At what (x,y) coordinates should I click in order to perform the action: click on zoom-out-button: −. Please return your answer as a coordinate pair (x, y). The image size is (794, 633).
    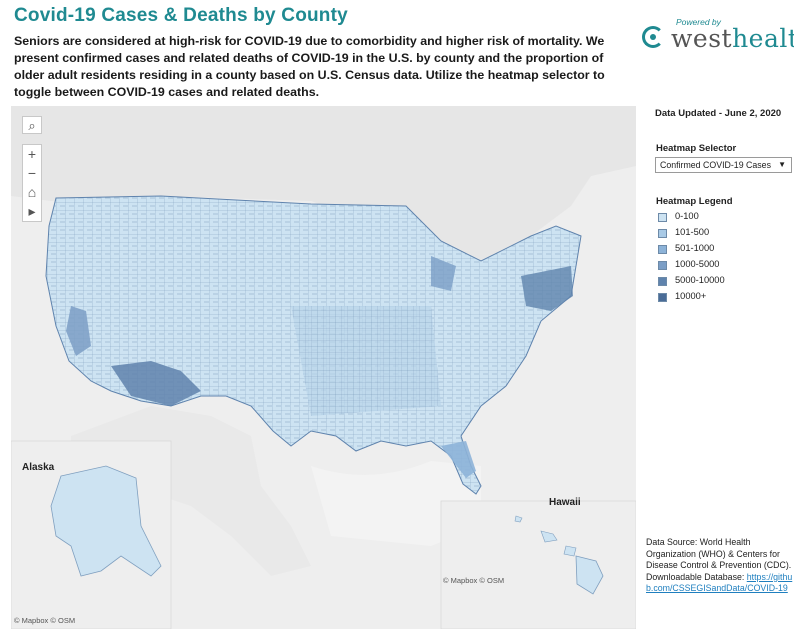
    Looking at the image, I should click on (32, 173).